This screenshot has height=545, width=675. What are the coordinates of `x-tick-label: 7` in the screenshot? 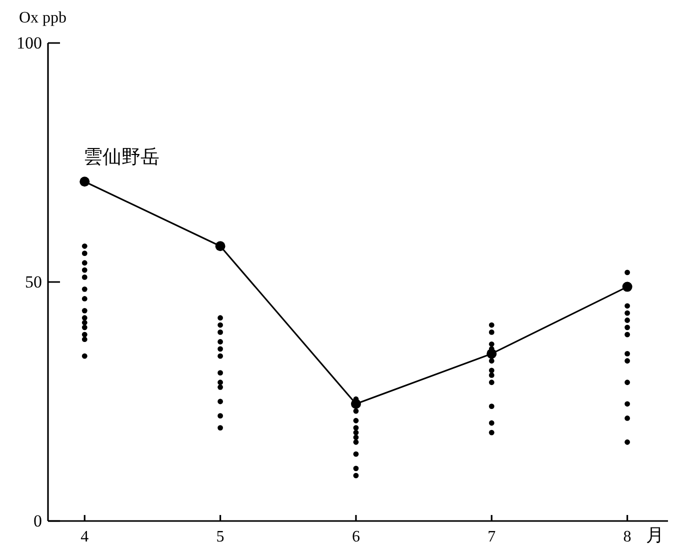 It's located at (492, 536).